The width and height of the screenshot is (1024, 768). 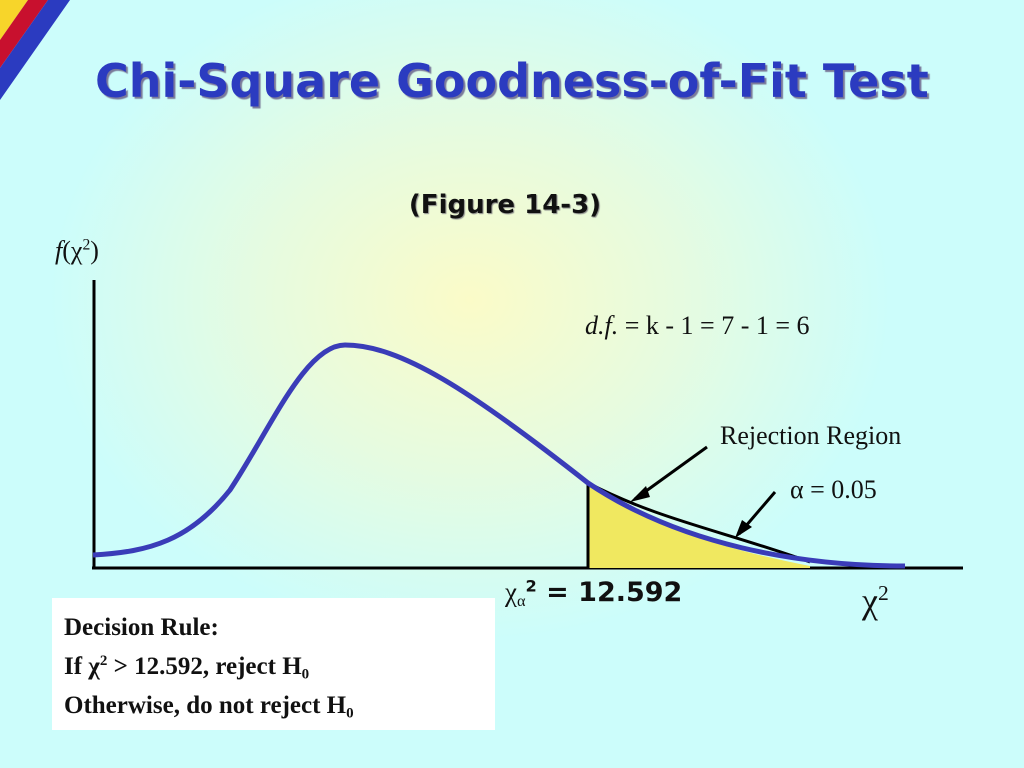 I want to click on x-axis-label: χ2, so click(x=875, y=601).